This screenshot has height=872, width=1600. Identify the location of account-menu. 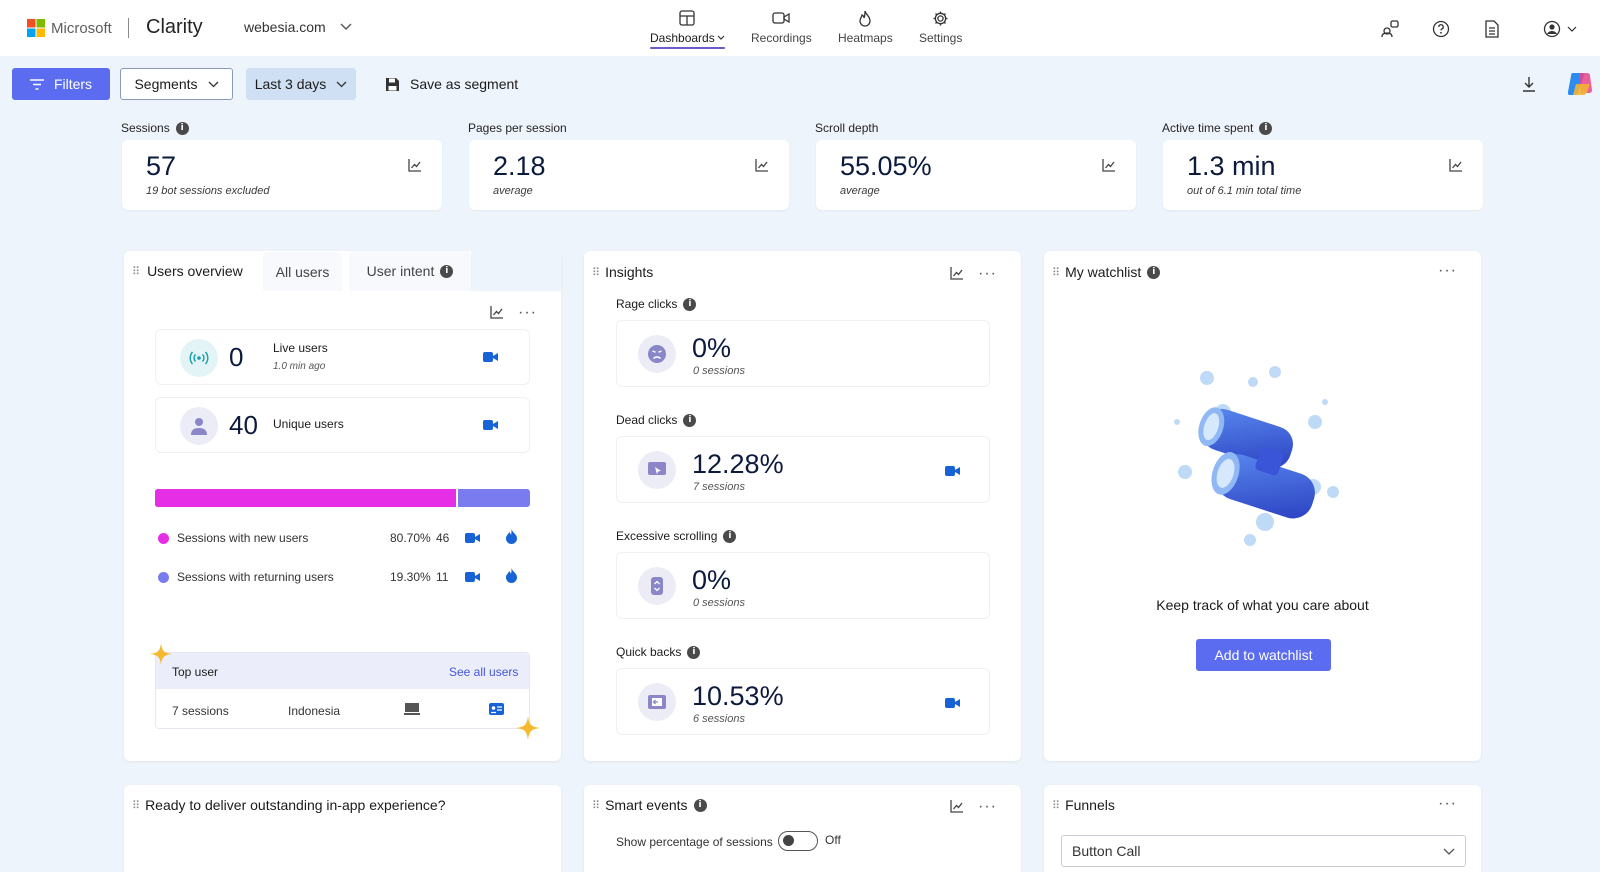
(1563, 29).